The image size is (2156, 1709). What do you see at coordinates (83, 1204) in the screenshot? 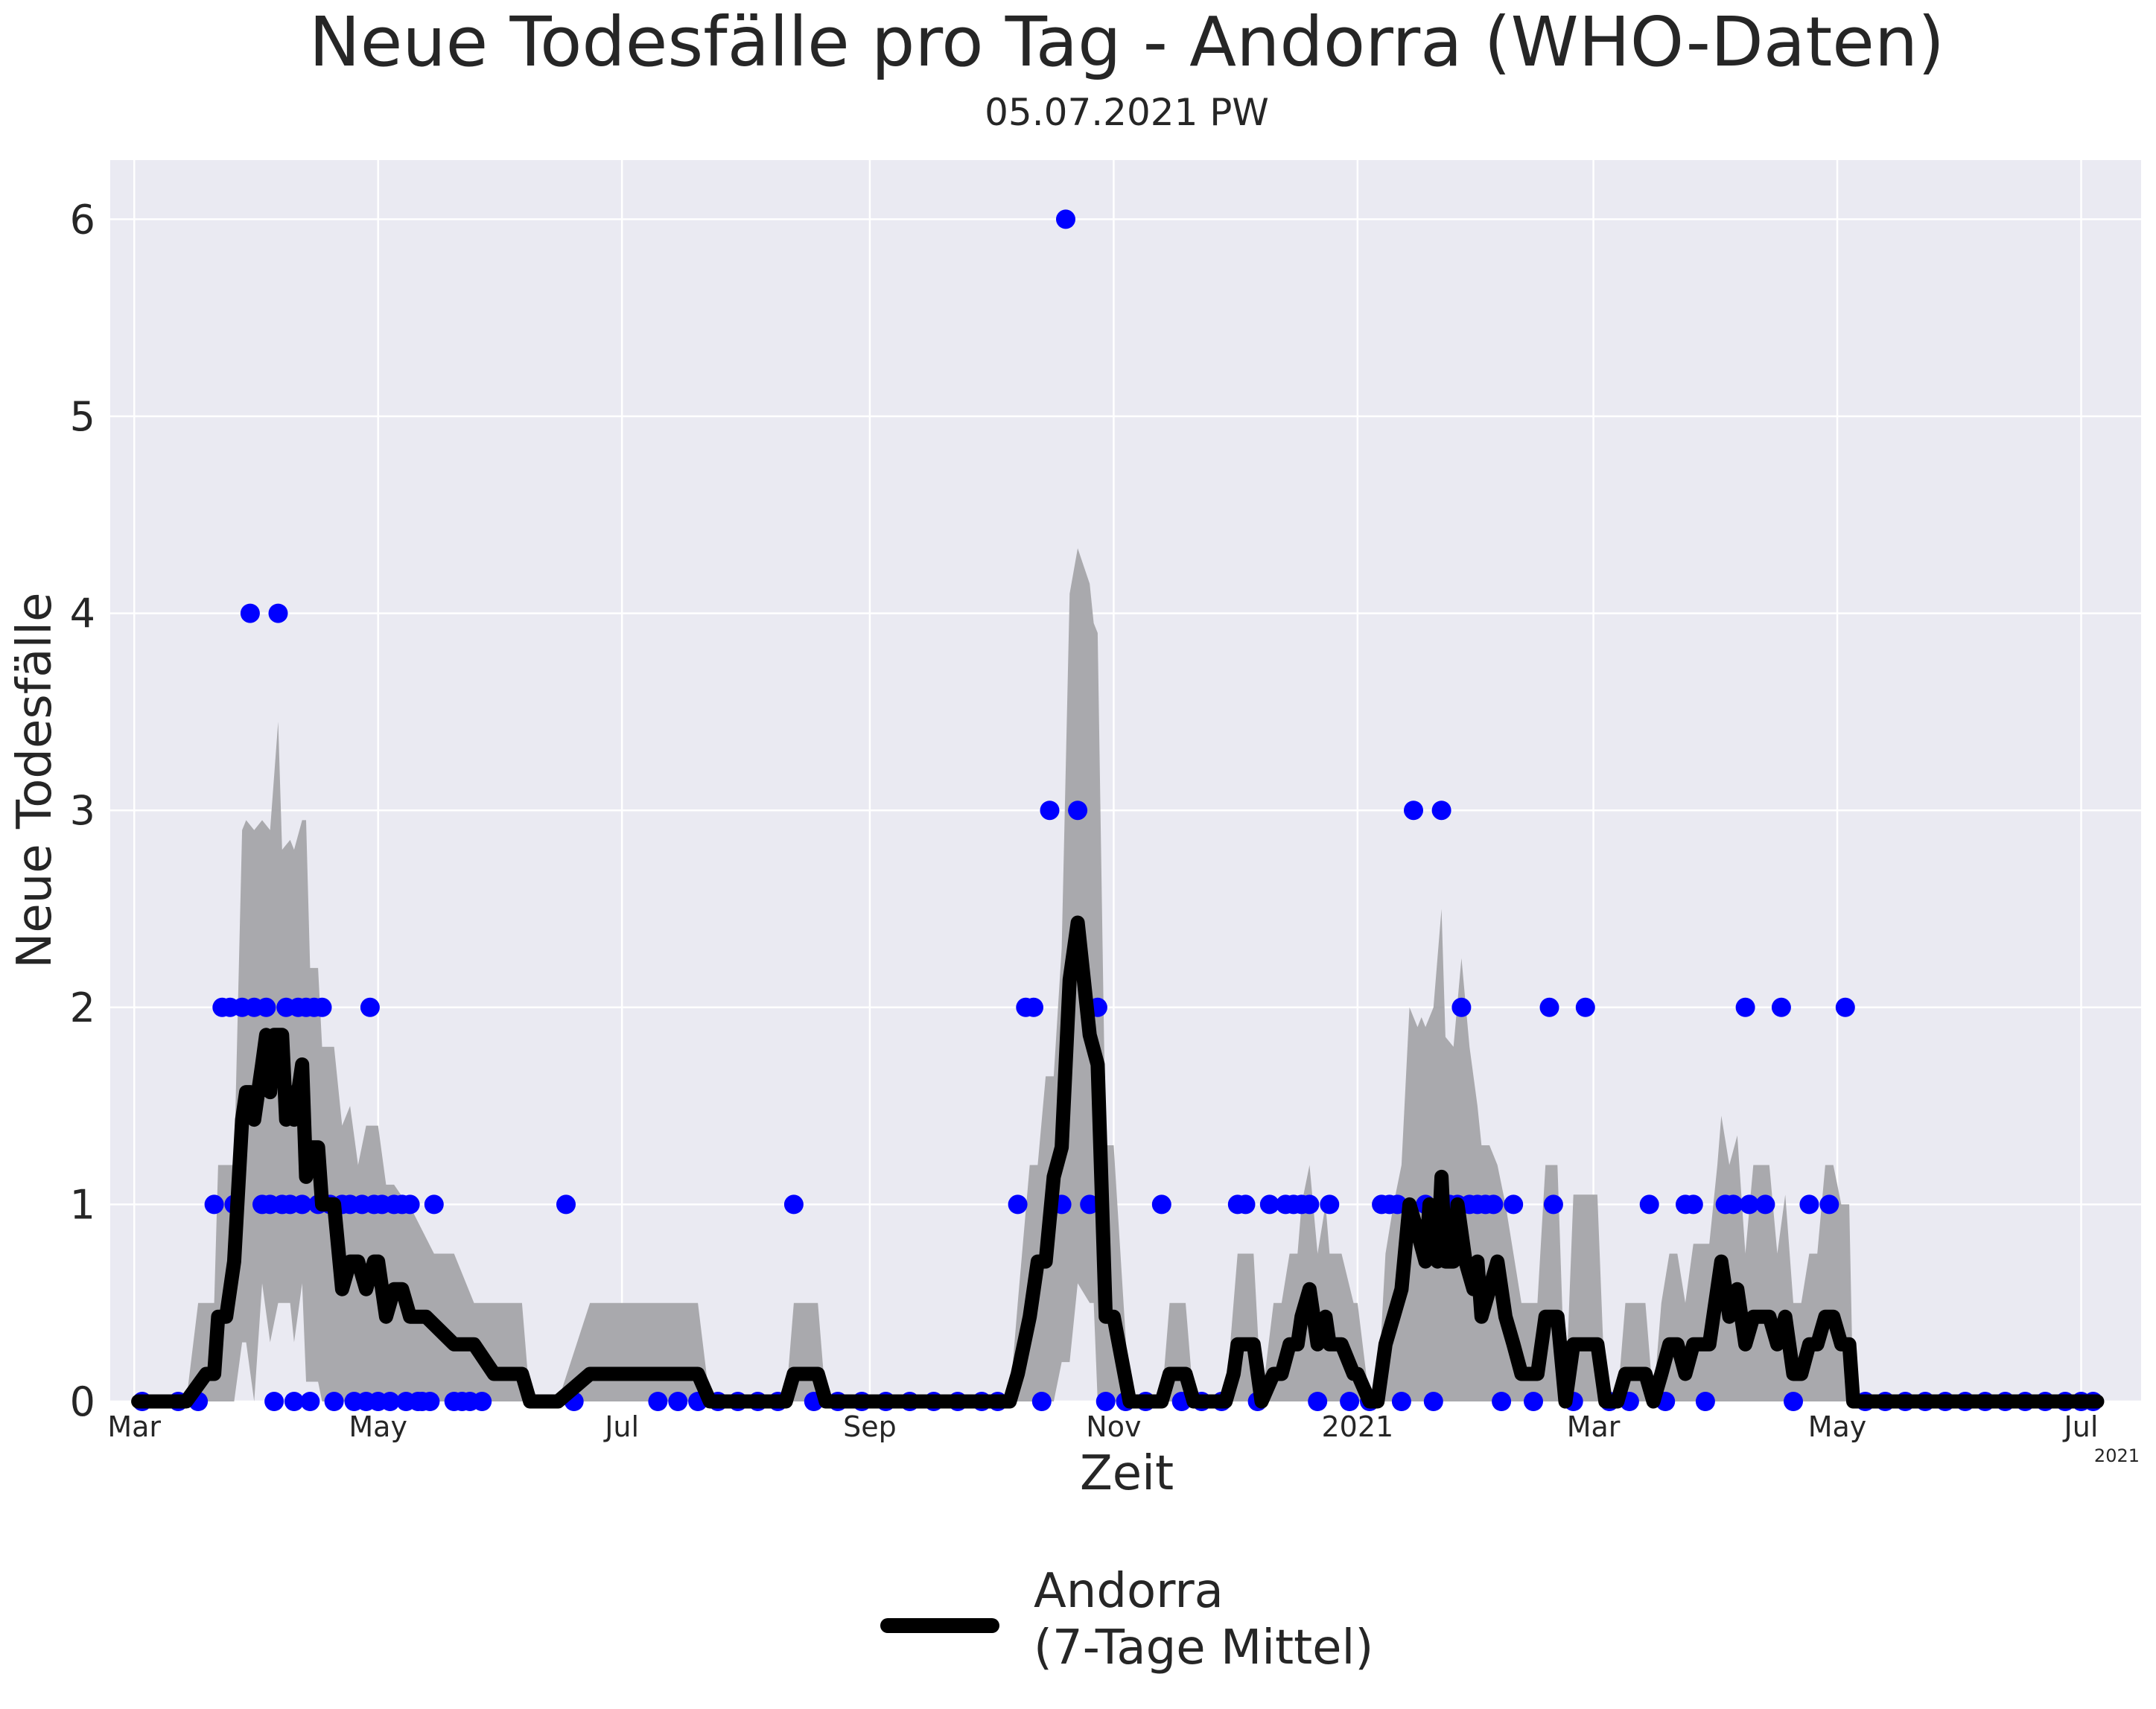
I see `y-tick-label: 1` at bounding box center [83, 1204].